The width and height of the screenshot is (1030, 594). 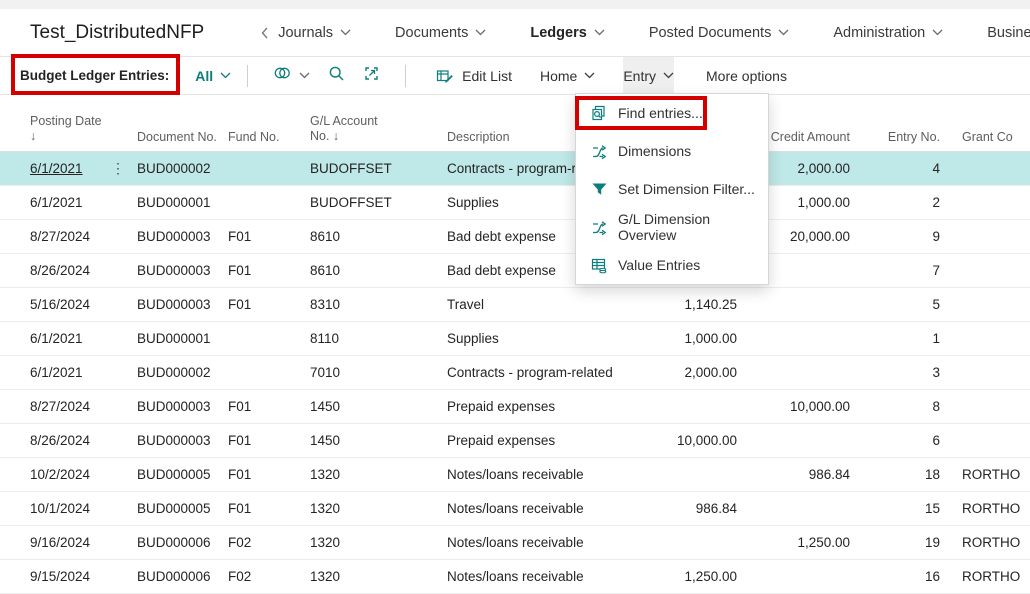 What do you see at coordinates (60, 304) in the screenshot?
I see `posting-date-cell: 5/16/2024` at bounding box center [60, 304].